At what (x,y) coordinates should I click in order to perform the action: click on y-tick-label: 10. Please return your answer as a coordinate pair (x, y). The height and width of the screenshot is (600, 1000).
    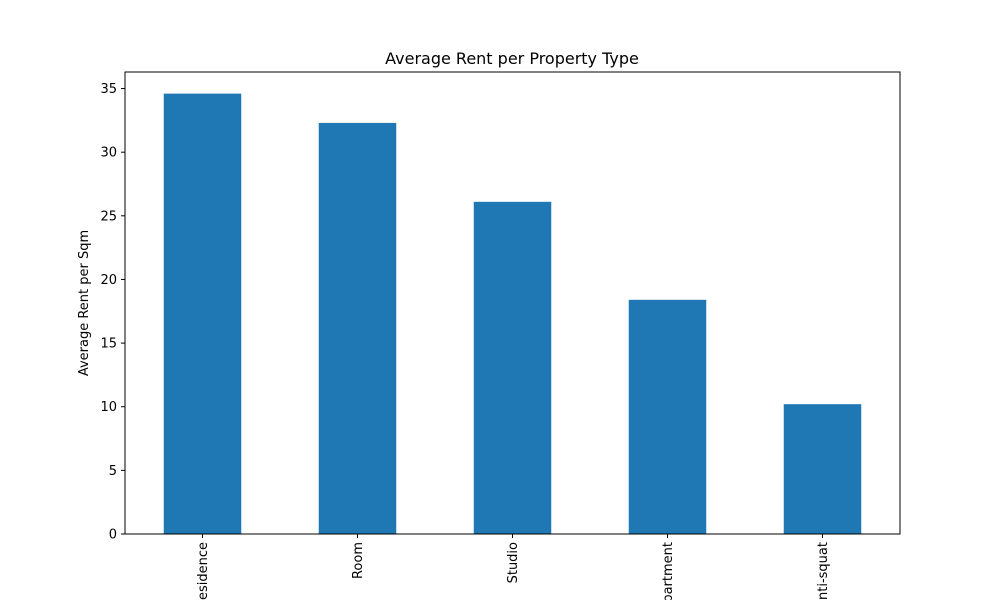
    Looking at the image, I should click on (108, 407).